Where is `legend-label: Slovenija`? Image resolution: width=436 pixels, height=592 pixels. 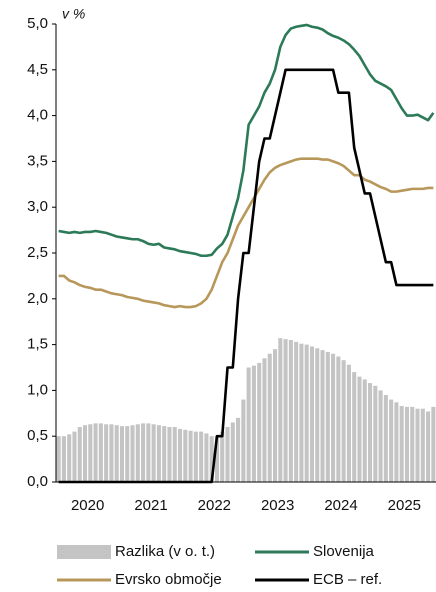 legend-label: Slovenija is located at coordinates (344, 551).